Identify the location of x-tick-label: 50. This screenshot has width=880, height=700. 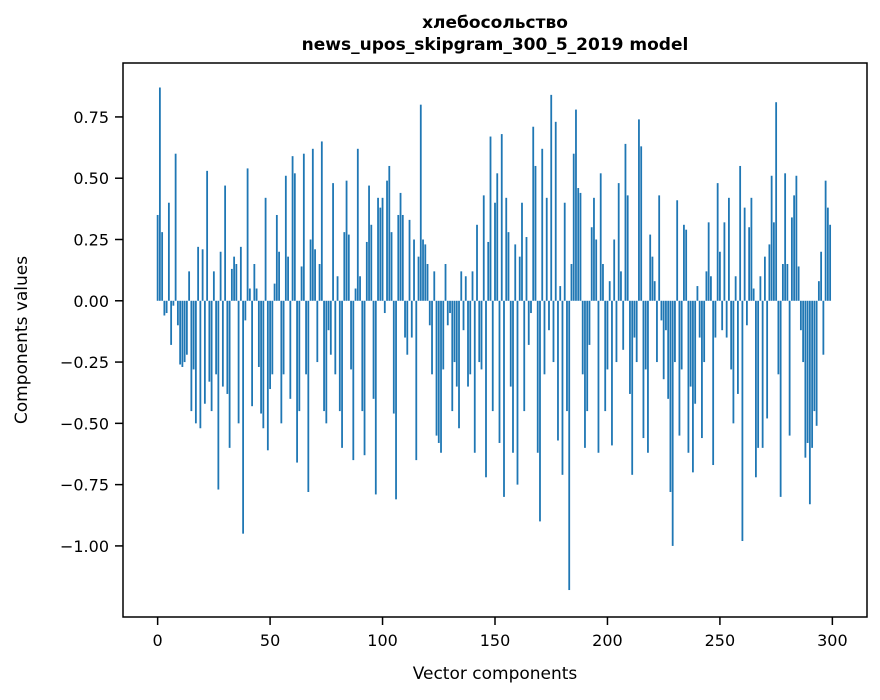
(270, 640).